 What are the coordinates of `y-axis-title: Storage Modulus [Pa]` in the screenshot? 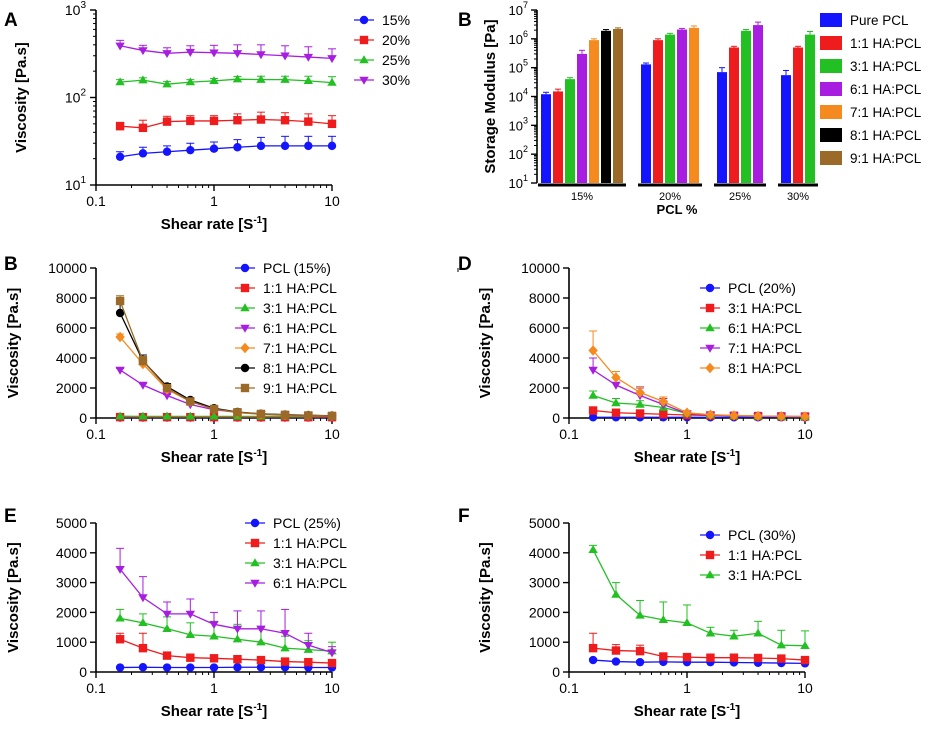 It's located at (490, 96).